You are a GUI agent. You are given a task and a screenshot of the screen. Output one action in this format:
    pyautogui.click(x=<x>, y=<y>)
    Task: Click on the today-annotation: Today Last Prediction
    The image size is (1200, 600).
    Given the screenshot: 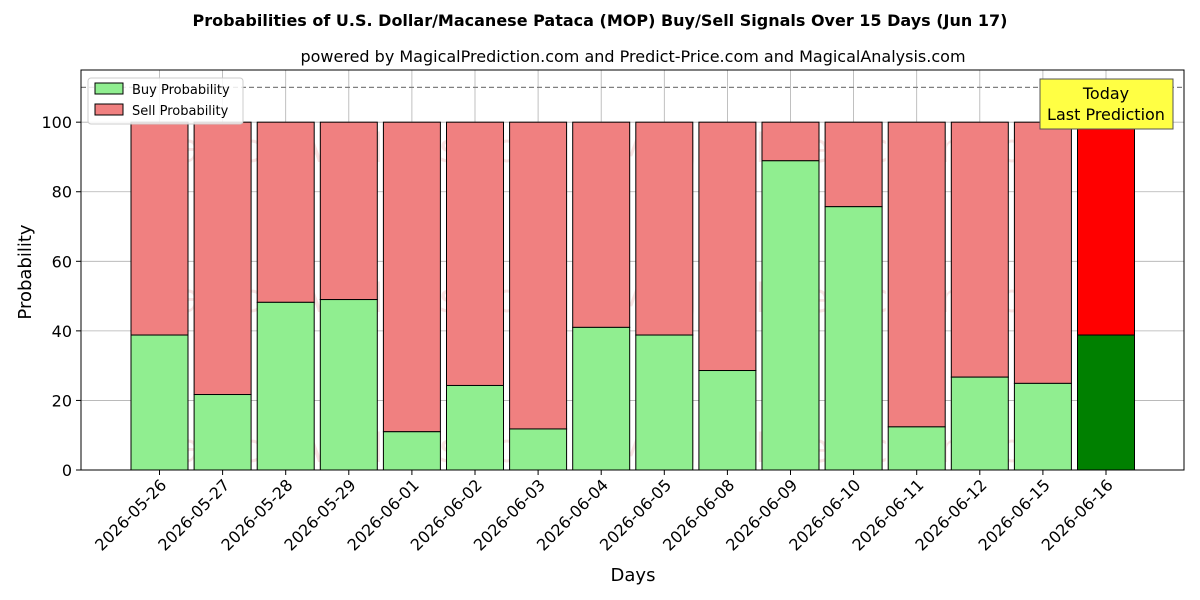 What is the action you would take?
    pyautogui.click(x=1106, y=104)
    